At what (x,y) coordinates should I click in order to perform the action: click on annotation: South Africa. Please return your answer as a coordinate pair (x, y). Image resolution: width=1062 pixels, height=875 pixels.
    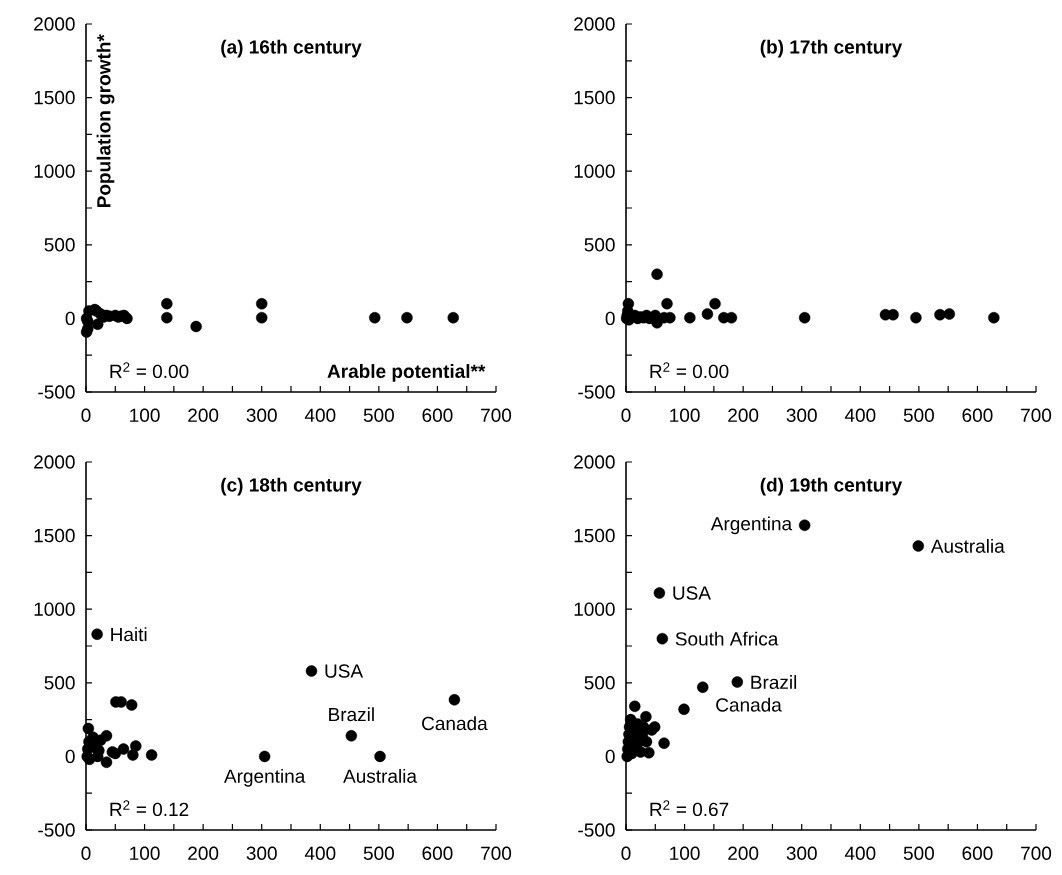
    Looking at the image, I should click on (727, 638).